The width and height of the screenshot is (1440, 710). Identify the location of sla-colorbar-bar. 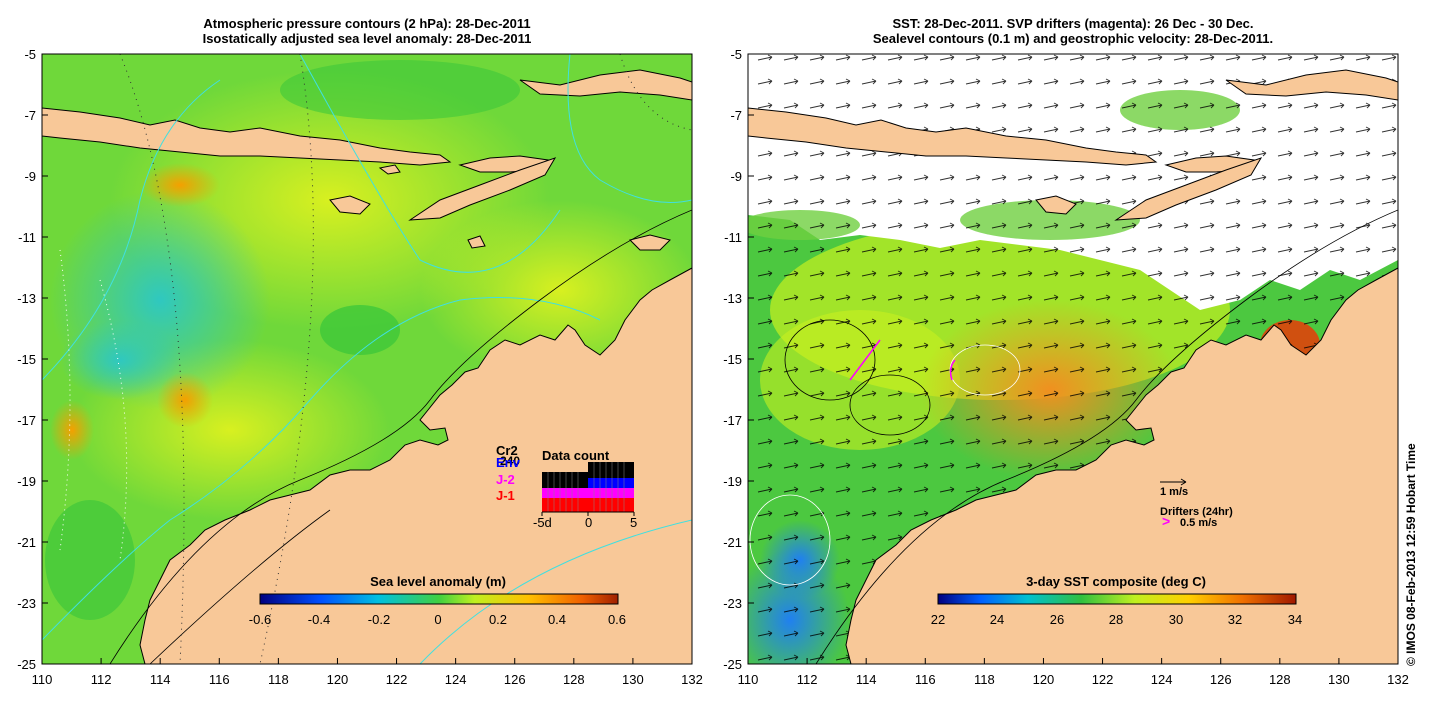
(439, 599).